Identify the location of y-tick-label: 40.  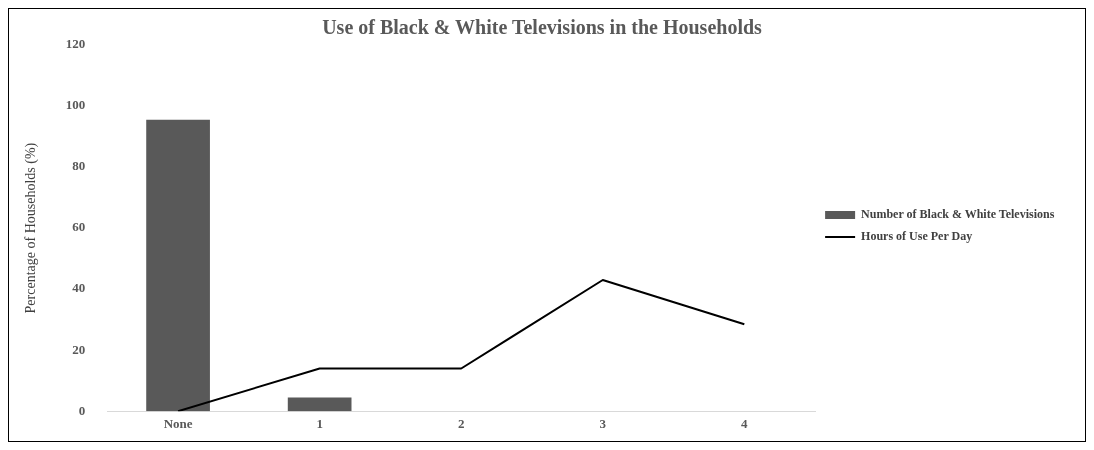
(79, 288).